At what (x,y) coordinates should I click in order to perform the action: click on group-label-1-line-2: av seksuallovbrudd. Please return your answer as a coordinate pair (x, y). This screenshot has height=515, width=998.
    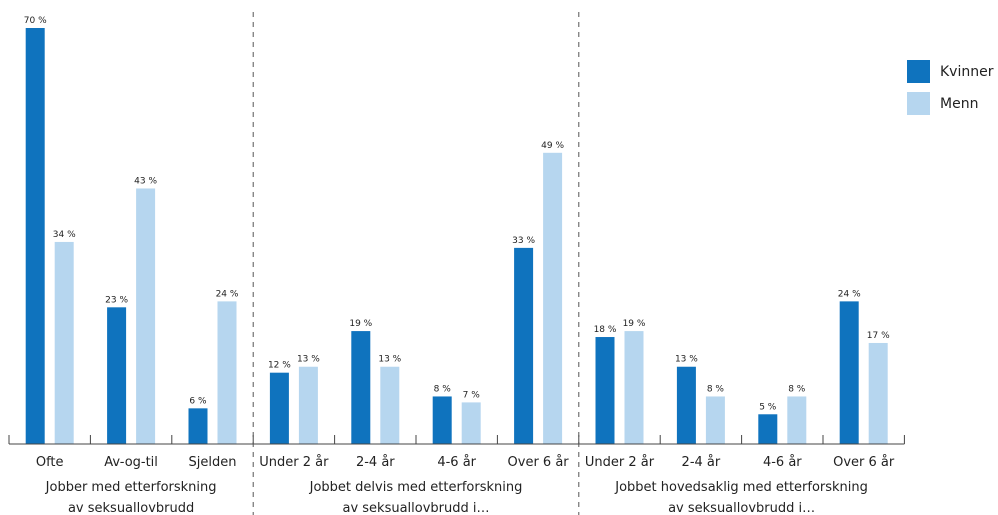
    Looking at the image, I should click on (131, 508).